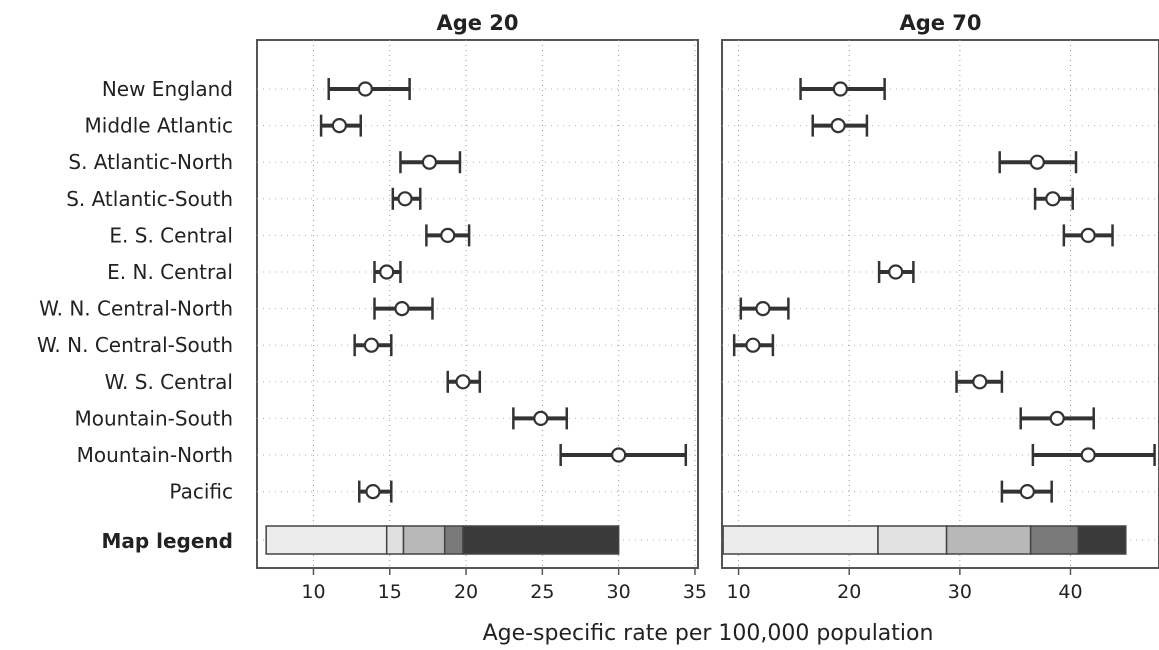 The image size is (1159, 650). Describe the element at coordinates (542, 592) in the screenshot. I see `x-tick-label: 25` at that location.